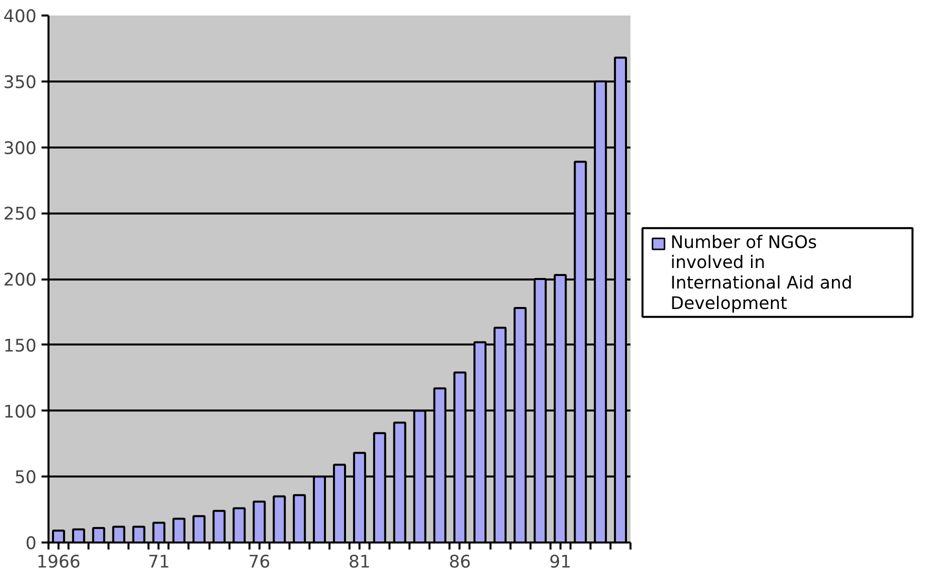  I want to click on x-tick-label: 86, so click(459, 562).